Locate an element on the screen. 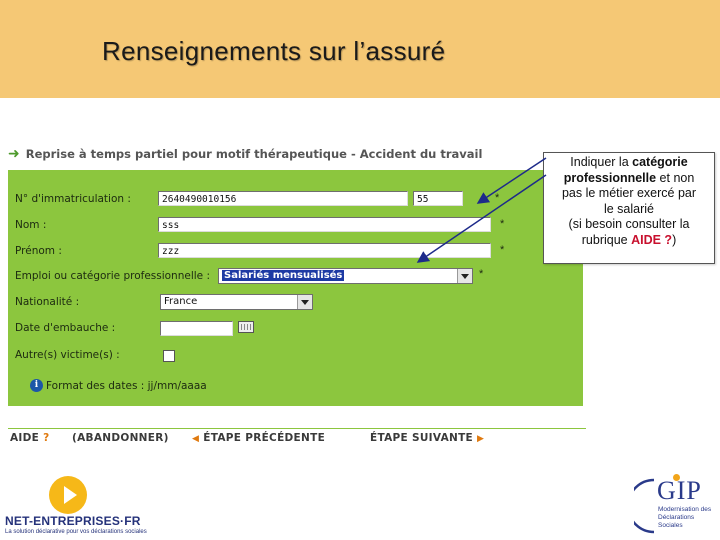 The image size is (720, 540). callout-text: le salarié is located at coordinates (629, 208).